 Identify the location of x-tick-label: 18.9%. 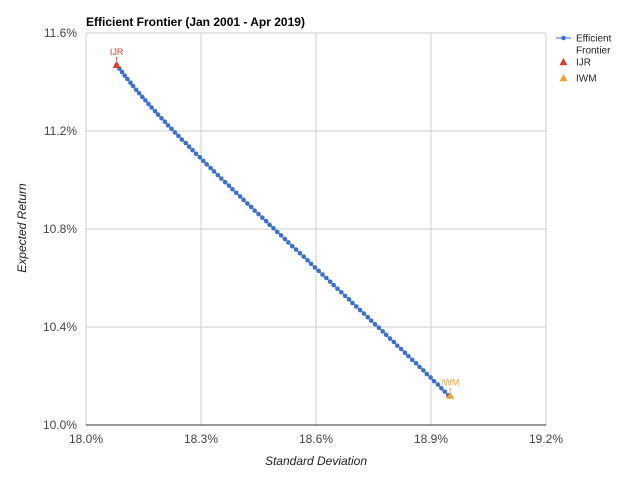
(431, 439).